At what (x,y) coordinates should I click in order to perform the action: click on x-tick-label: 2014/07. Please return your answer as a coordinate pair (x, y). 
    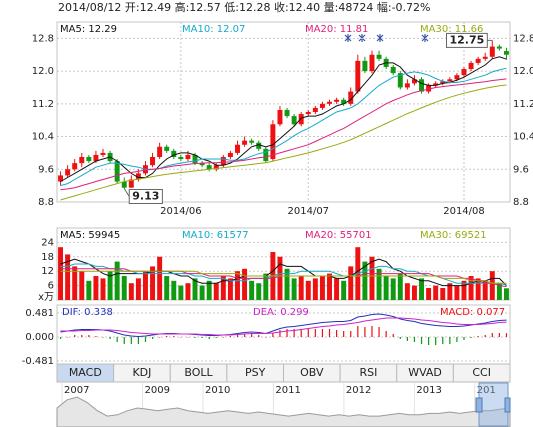
    Looking at the image, I should click on (309, 211).